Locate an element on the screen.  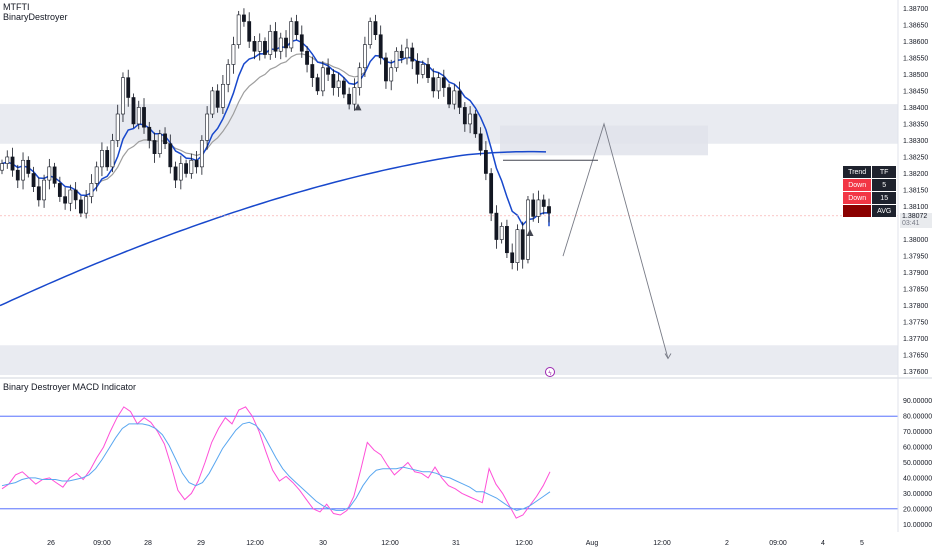
macd-tick-label: 30.00000 is located at coordinates (917, 494).